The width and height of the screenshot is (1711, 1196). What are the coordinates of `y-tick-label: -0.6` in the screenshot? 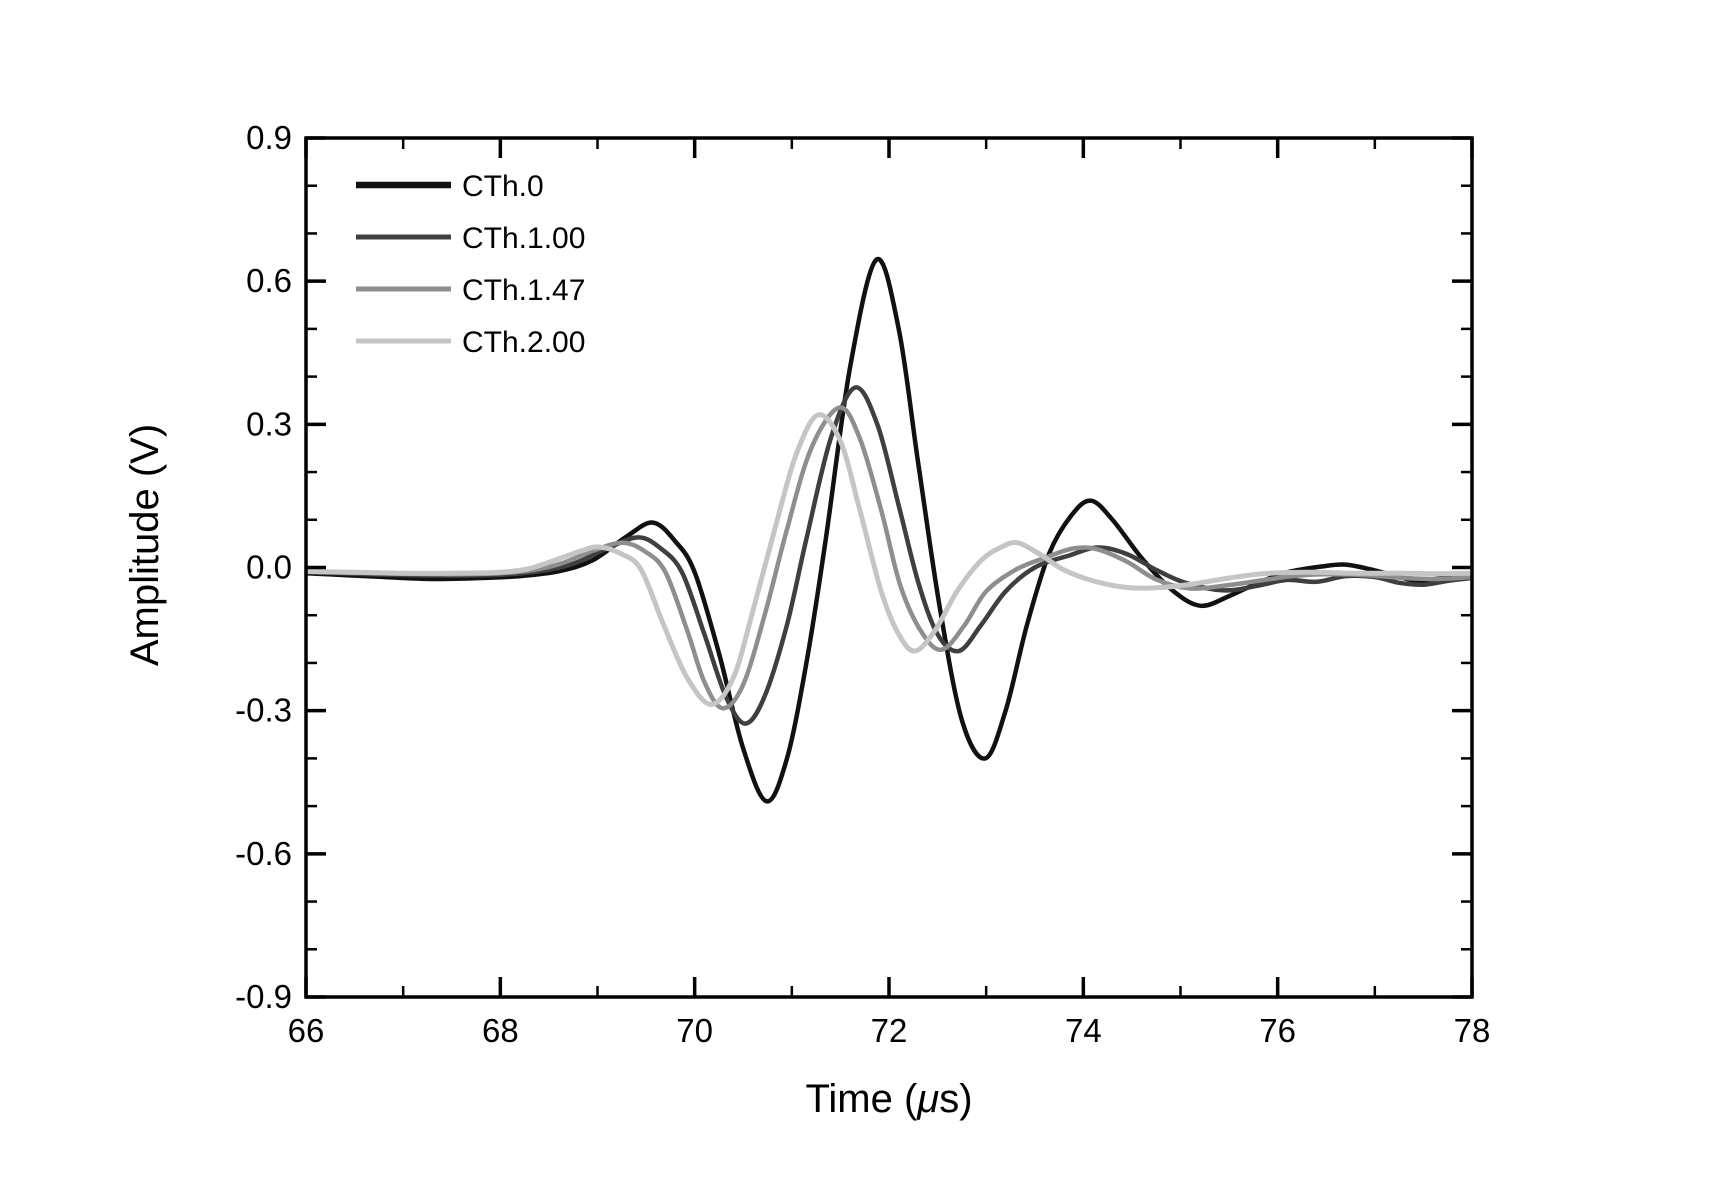 It's located at (263, 853).